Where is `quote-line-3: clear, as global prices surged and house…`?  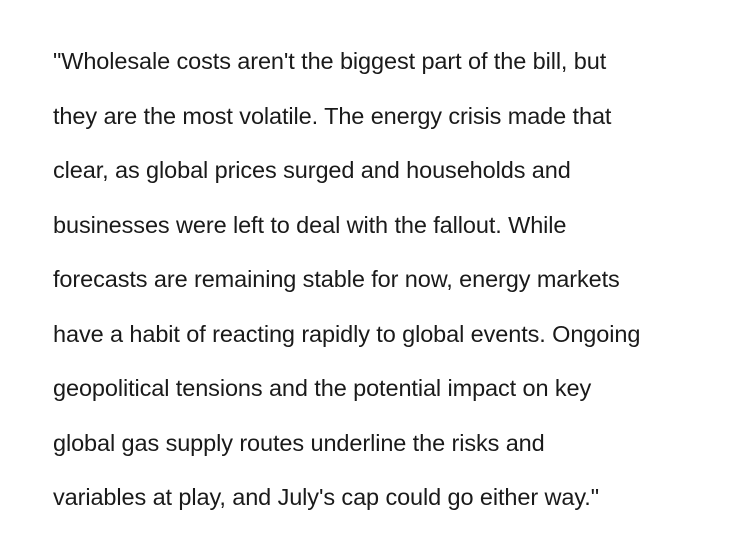 quote-line-3: clear, as global prices surged and house… is located at coordinates (312, 170).